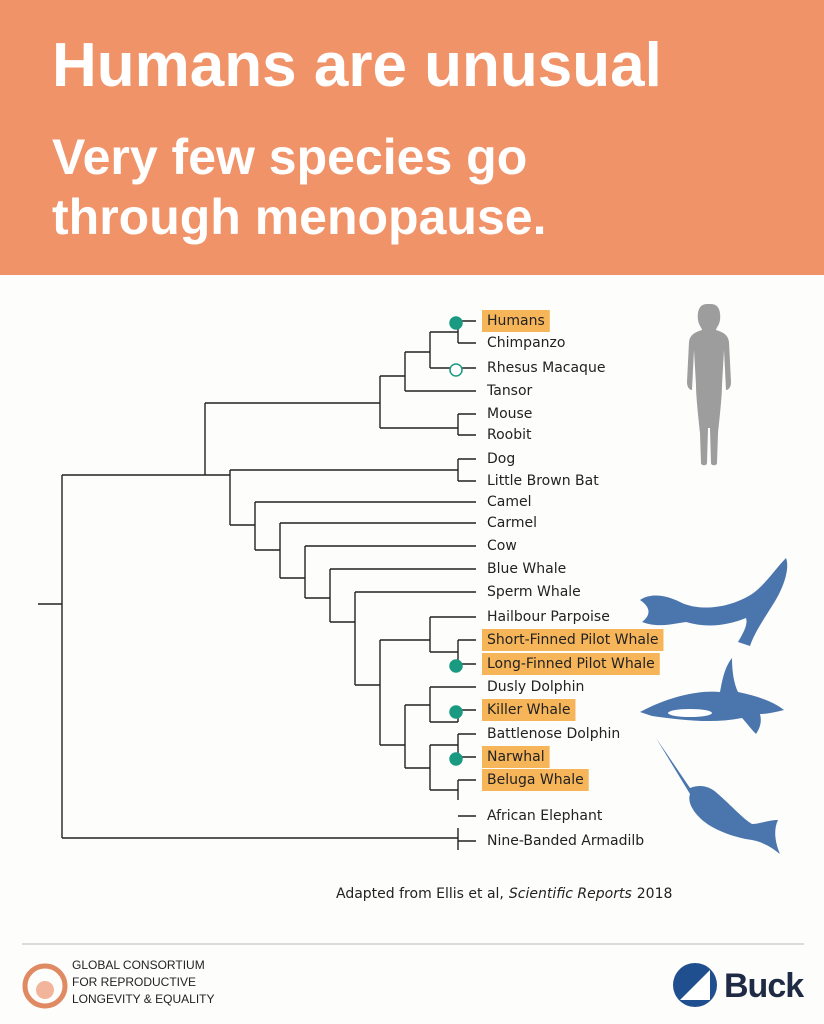 This screenshot has height=1024, width=824. I want to click on species-label: Roobit, so click(509, 435).